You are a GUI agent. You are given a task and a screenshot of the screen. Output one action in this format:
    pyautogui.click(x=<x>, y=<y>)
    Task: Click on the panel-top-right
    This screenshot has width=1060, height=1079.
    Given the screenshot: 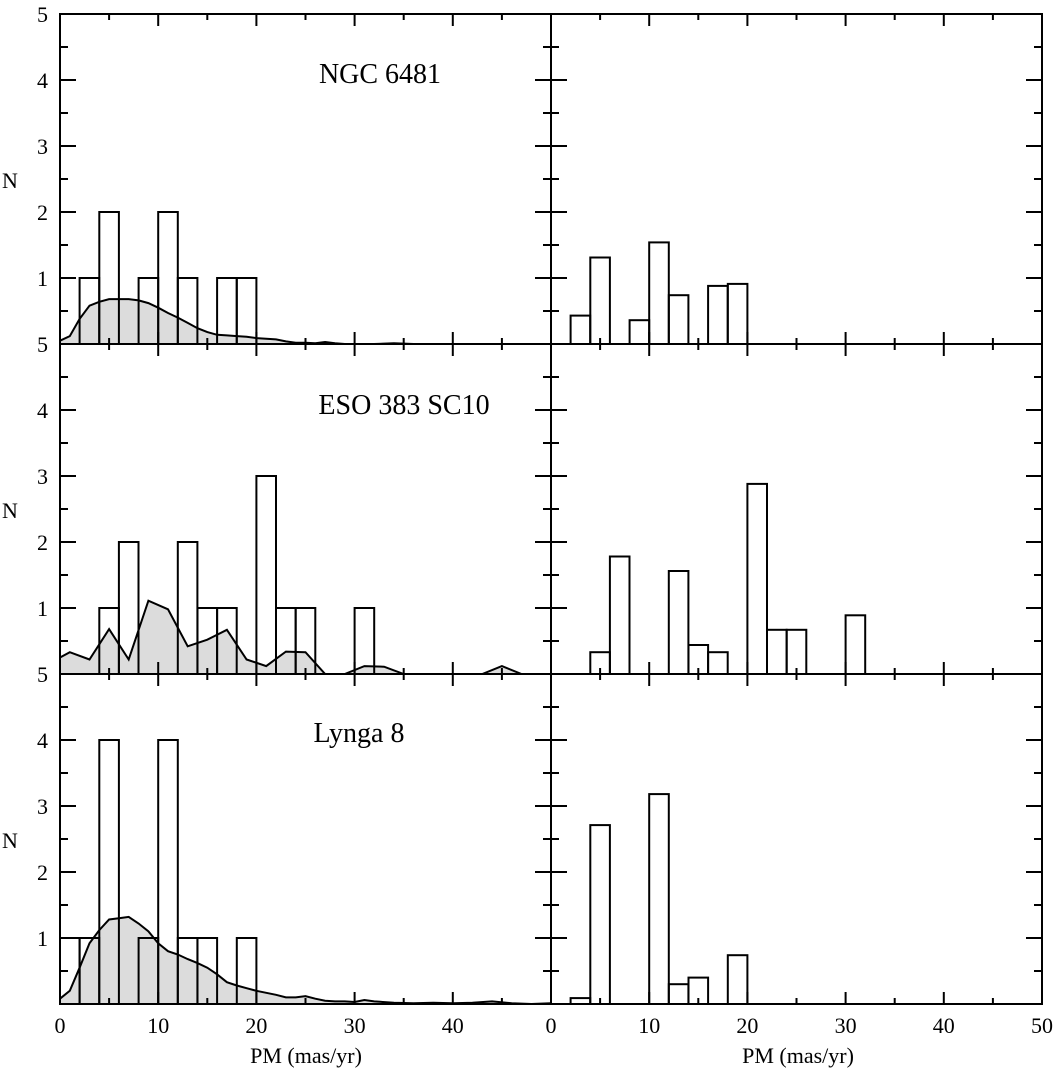 What is the action you would take?
    pyautogui.click(x=659, y=293)
    